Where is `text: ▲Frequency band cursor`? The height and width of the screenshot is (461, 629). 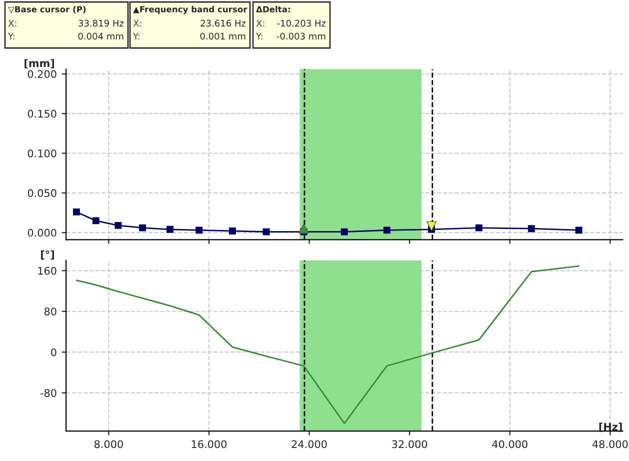 text: ▲Frequency band cursor is located at coordinates (190, 10).